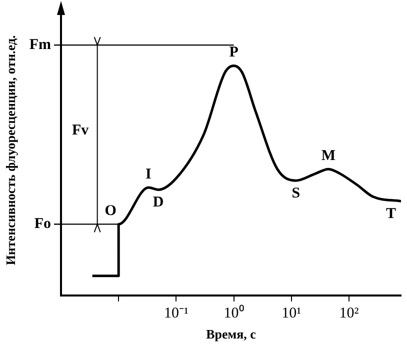  I want to click on y-axis-title: Интенсивность флуоресценции, отн.ед., so click(10, 150).